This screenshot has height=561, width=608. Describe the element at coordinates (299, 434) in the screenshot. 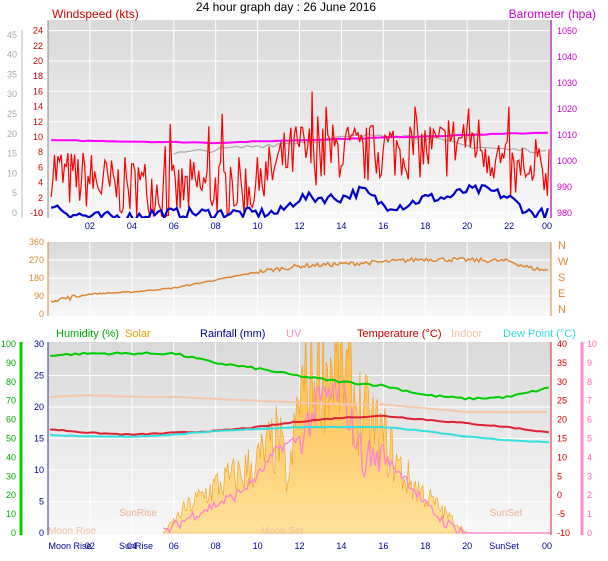

I see `series-dew-point` at that location.